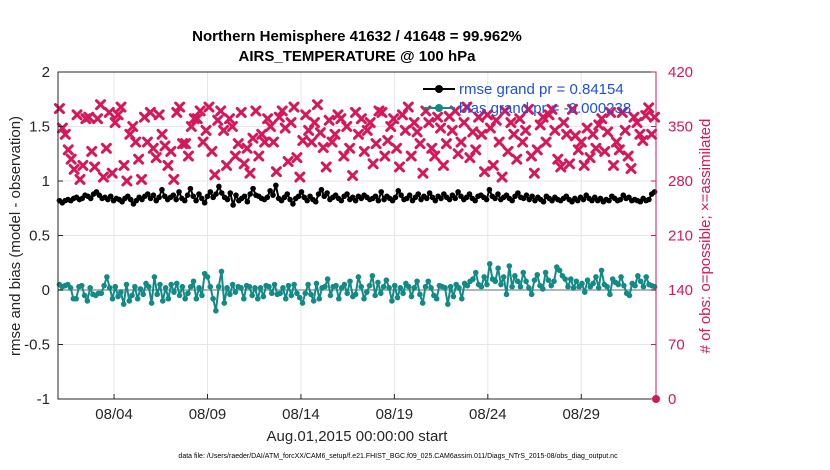 The height and width of the screenshot is (470, 830). Describe the element at coordinates (705, 236) in the screenshot. I see `right-axis-label: # of obs: o=possible; ×=assimilated` at that location.